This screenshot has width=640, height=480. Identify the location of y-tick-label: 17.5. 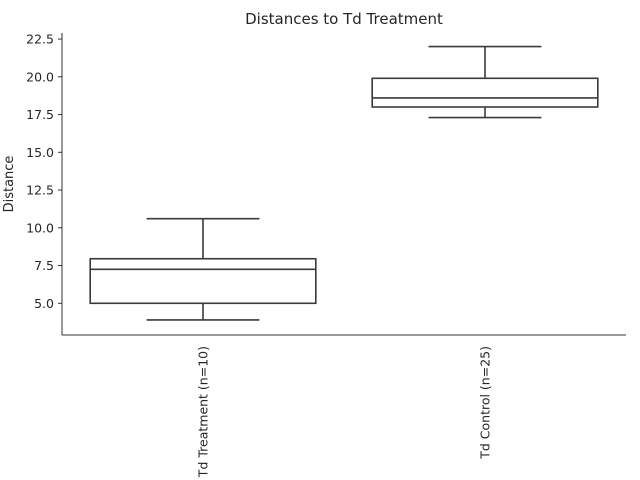
(40, 114).